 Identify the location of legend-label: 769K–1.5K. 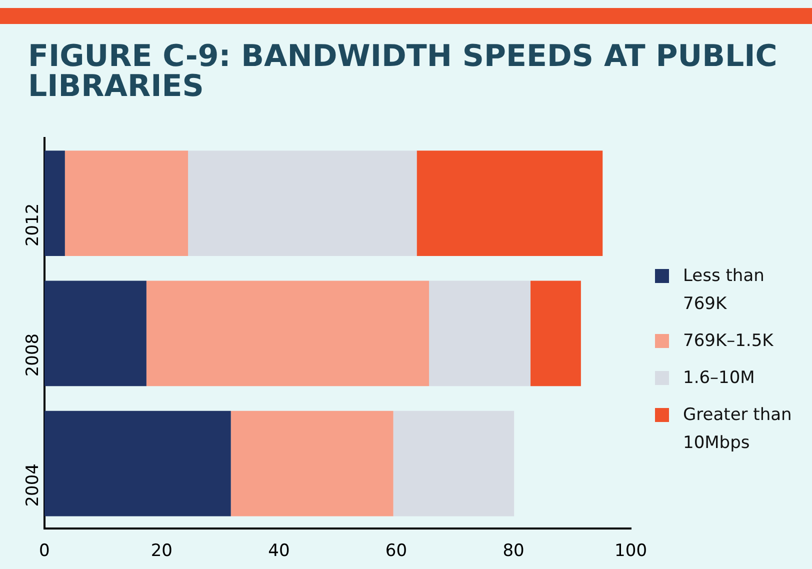
(728, 341).